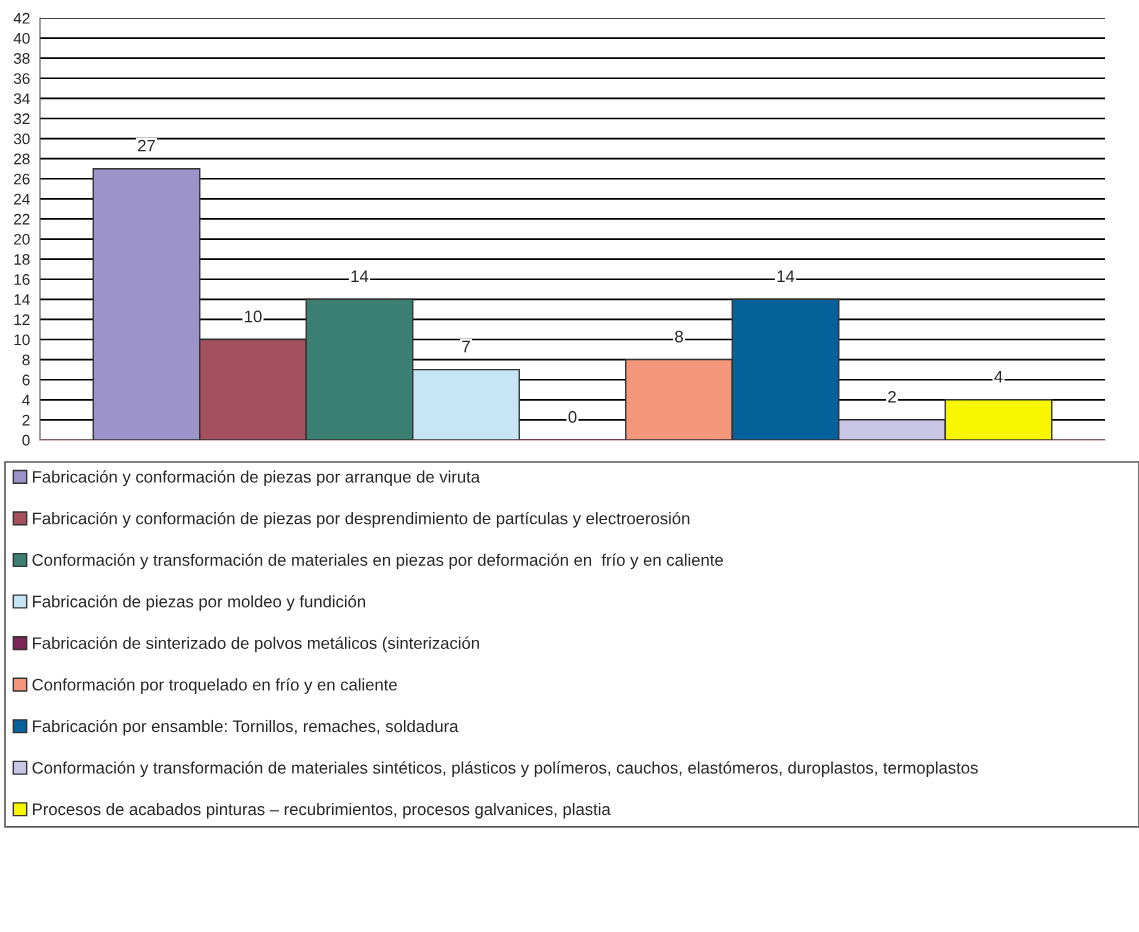 The image size is (1139, 932). Describe the element at coordinates (253, 316) in the screenshot. I see `data-label: 10` at that location.